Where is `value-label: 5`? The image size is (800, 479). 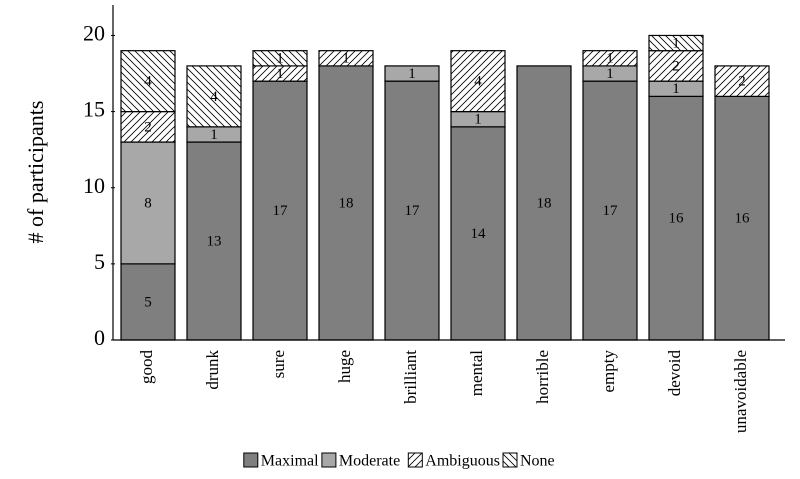
value-label: 5 is located at coordinates (148, 302).